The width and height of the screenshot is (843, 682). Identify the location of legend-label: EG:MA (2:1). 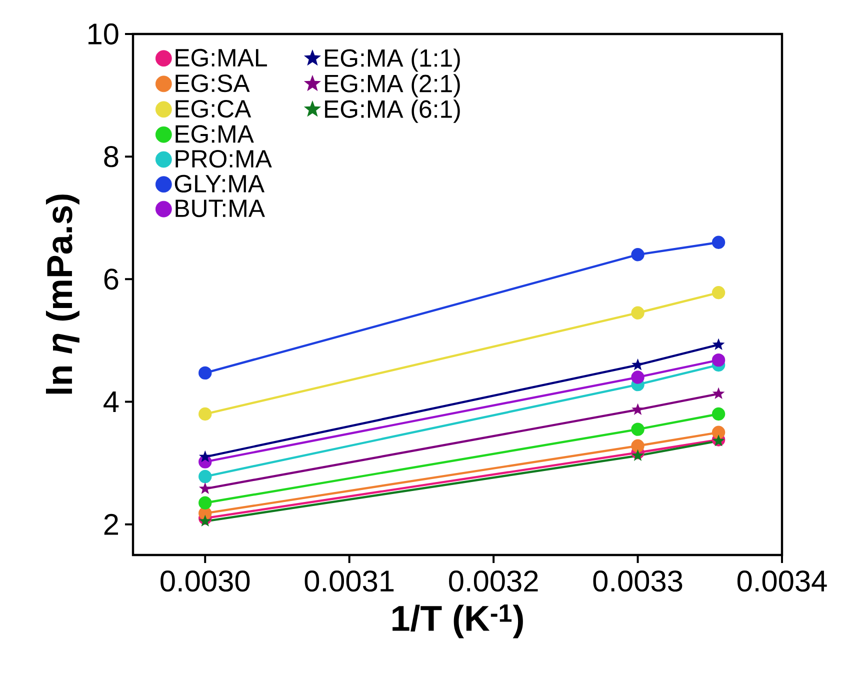
(392, 86).